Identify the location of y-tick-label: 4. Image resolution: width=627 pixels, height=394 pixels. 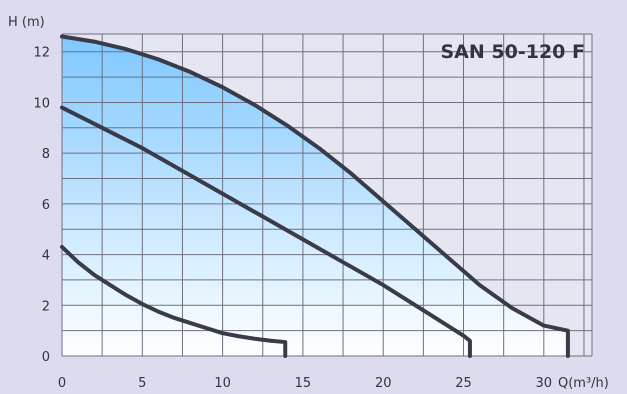
(46, 256).